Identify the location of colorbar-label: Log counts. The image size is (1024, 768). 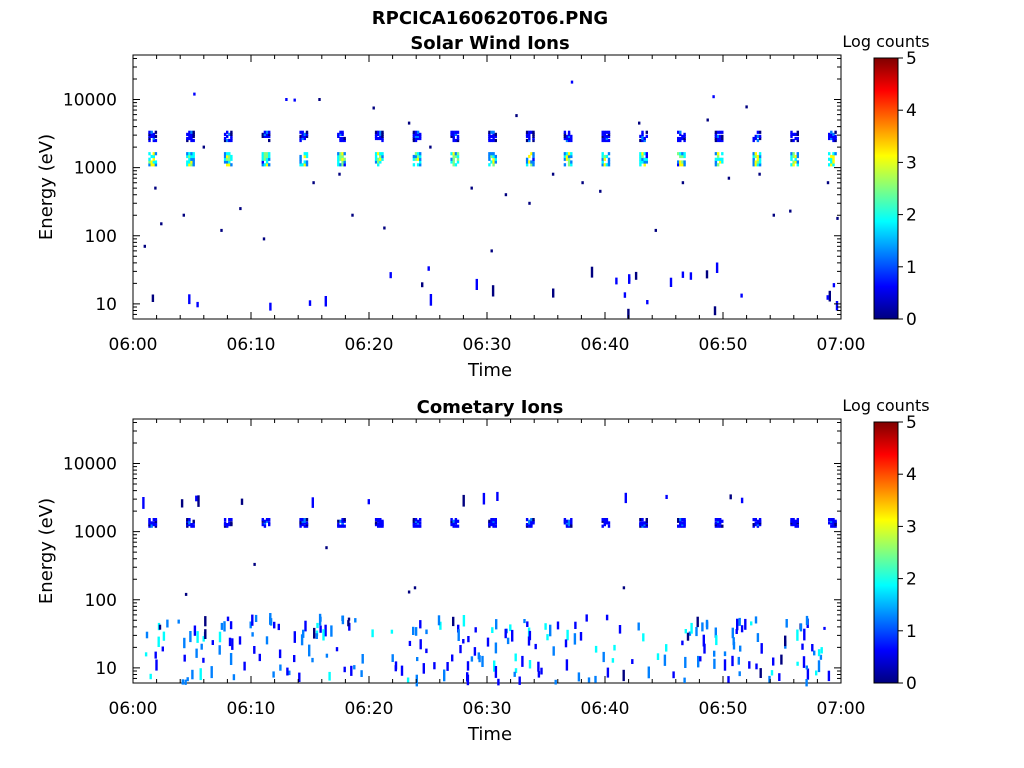
(885, 405).